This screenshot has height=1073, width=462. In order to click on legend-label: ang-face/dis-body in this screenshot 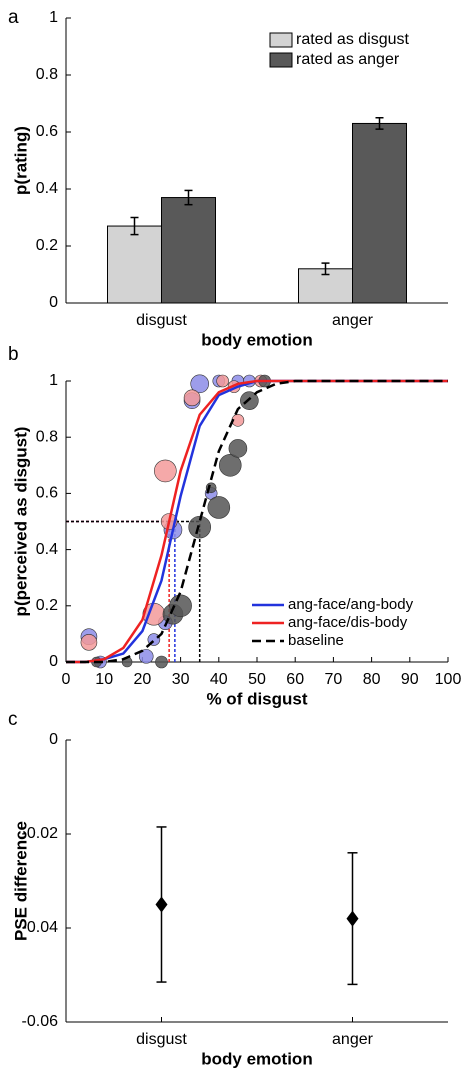, I will do `click(348, 622)`.